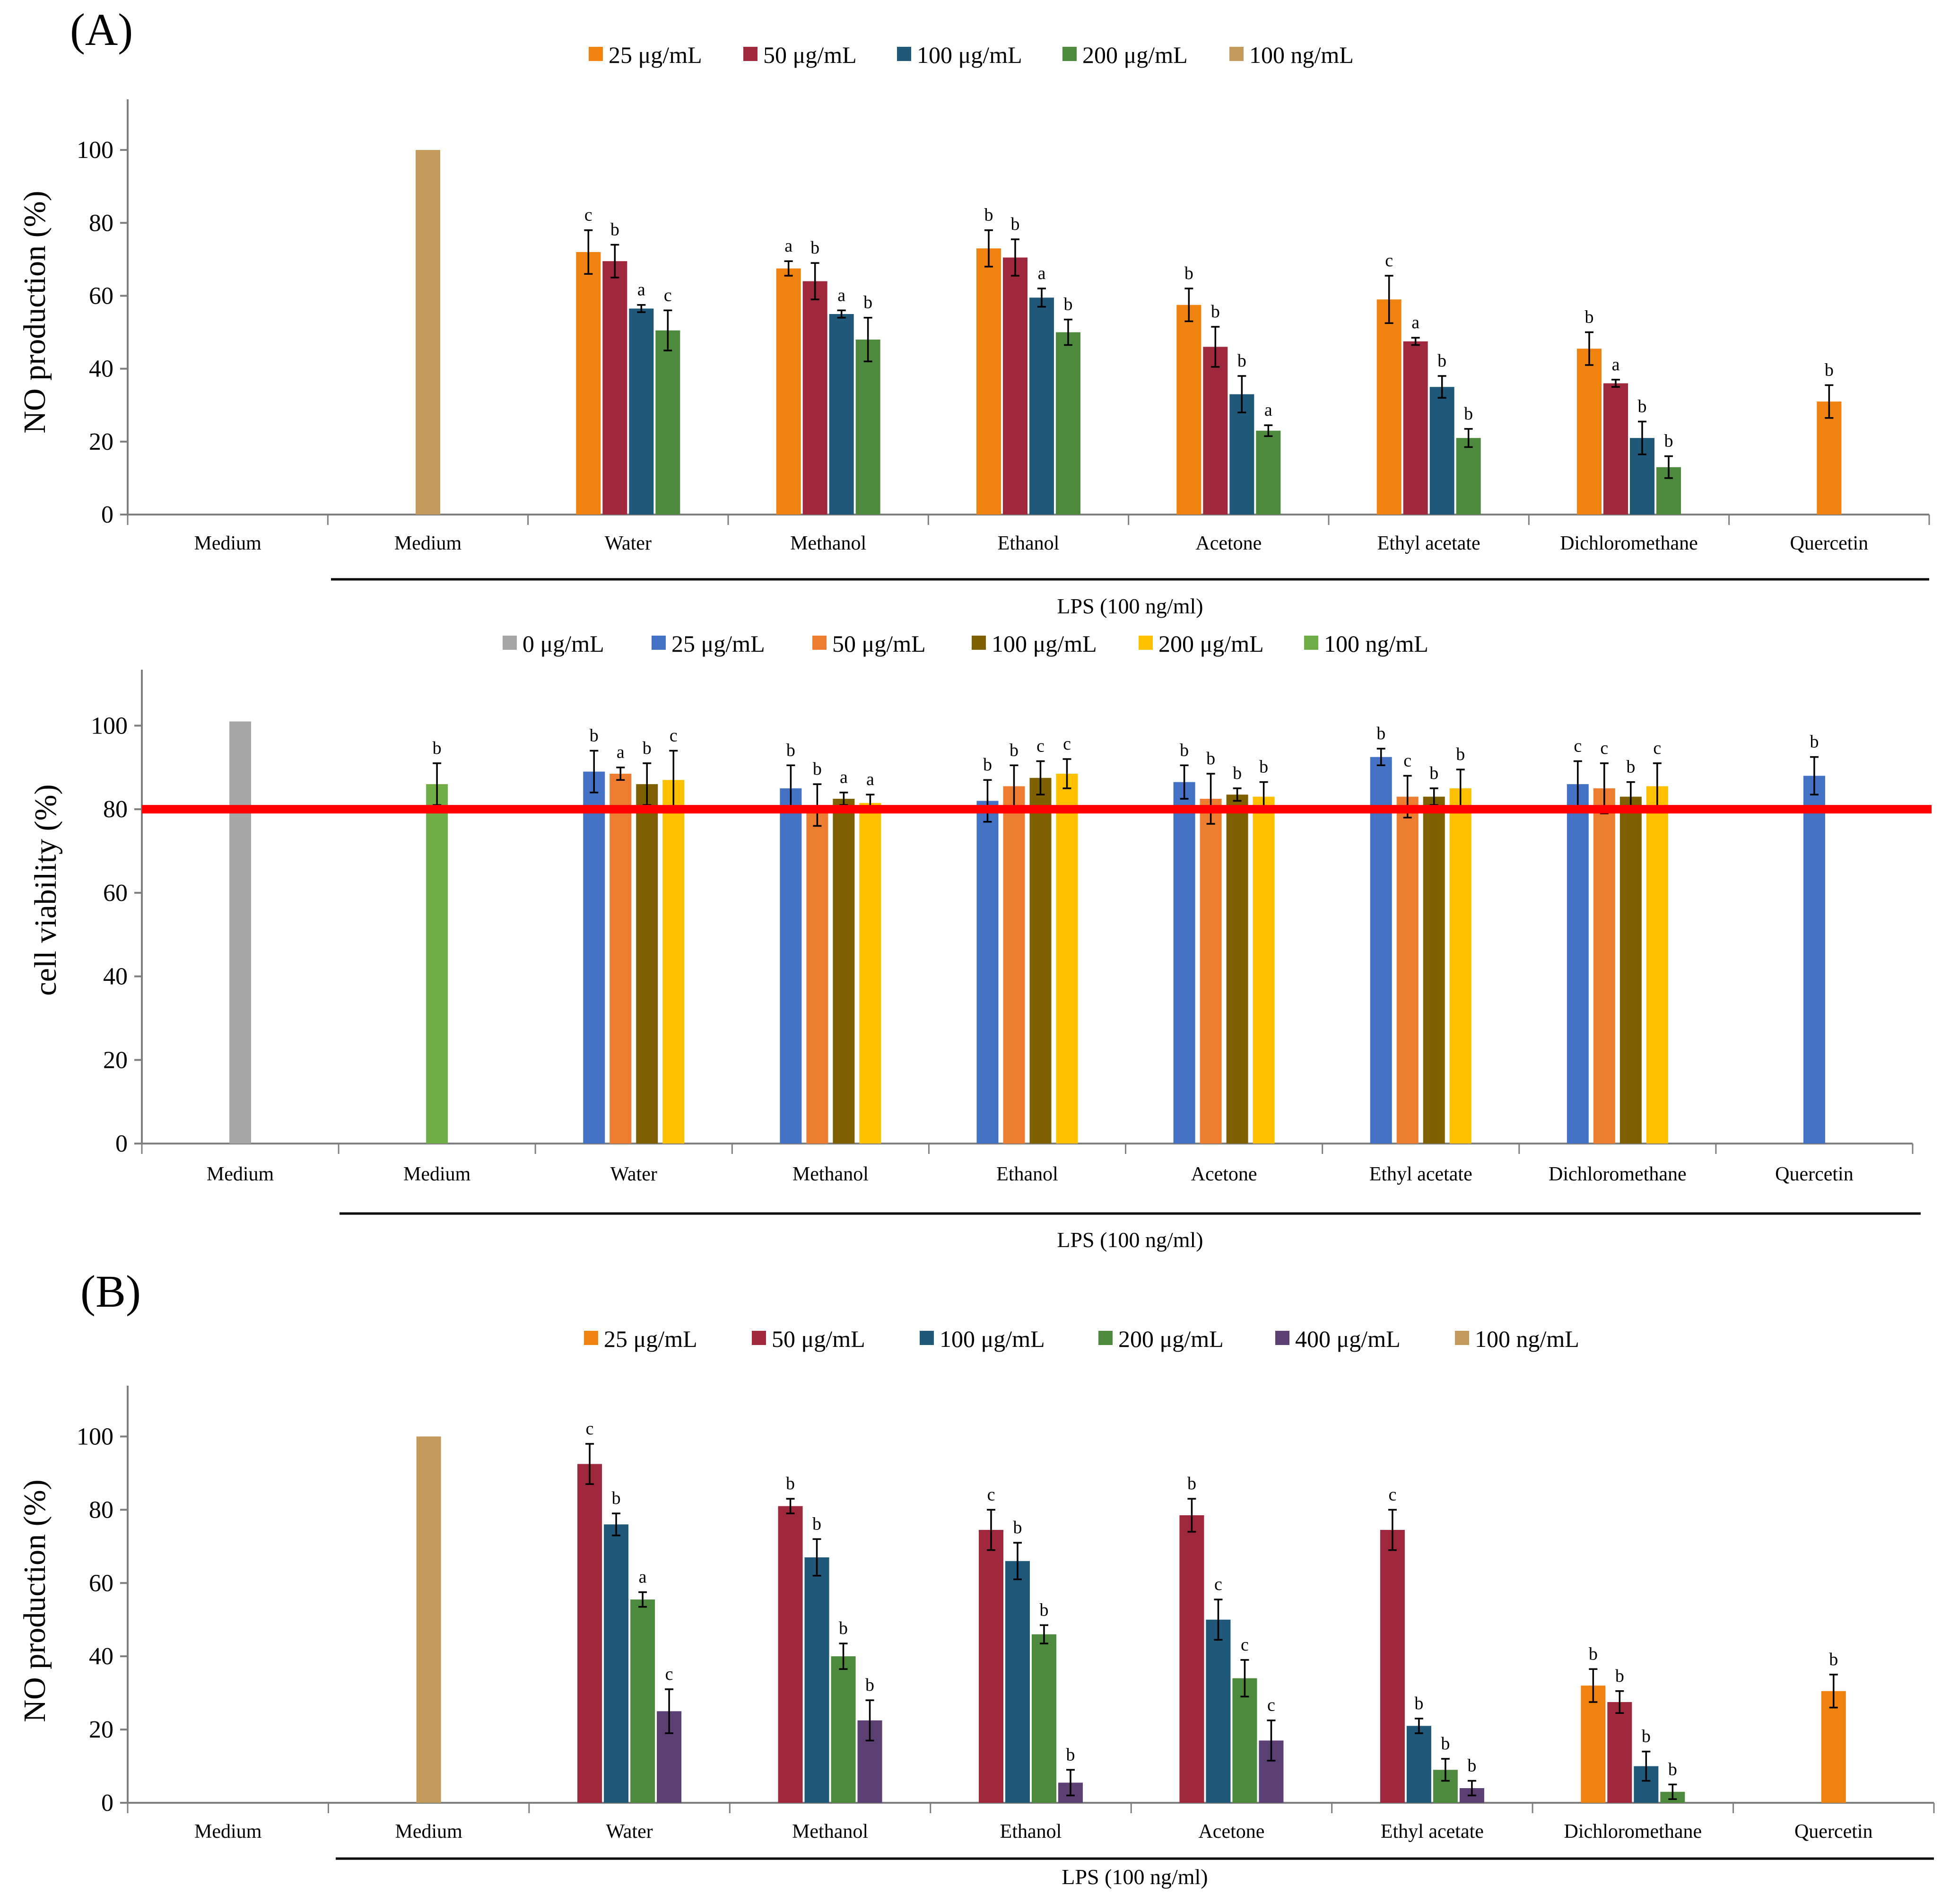 The height and width of the screenshot is (1904, 1950). Describe the element at coordinates (102, 29) in the screenshot. I see `panel-a-label: (A)` at that location.